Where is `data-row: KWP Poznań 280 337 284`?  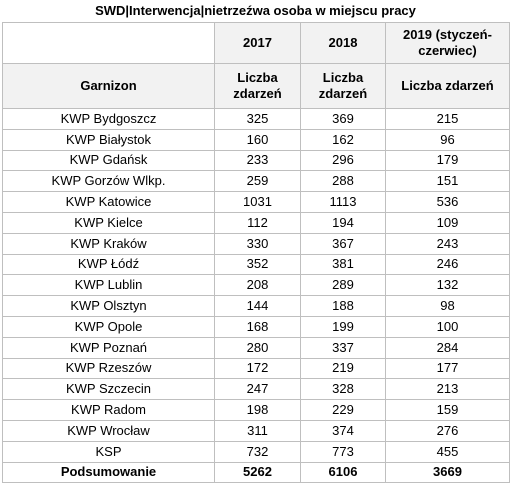
data-row: KWP Poznań 280 337 284 is located at coordinates (256, 347).